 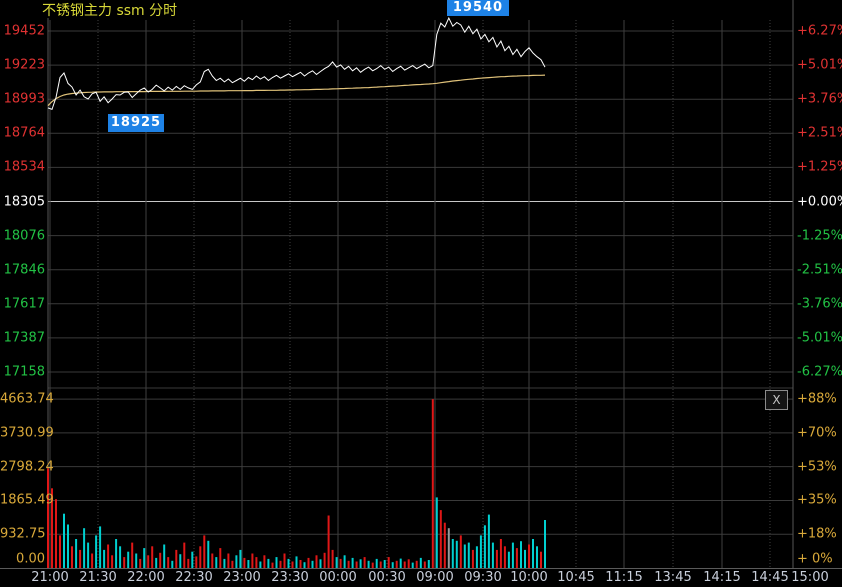 What do you see at coordinates (478, 8) in the screenshot?
I see `session-high-tag: 19540` at bounding box center [478, 8].